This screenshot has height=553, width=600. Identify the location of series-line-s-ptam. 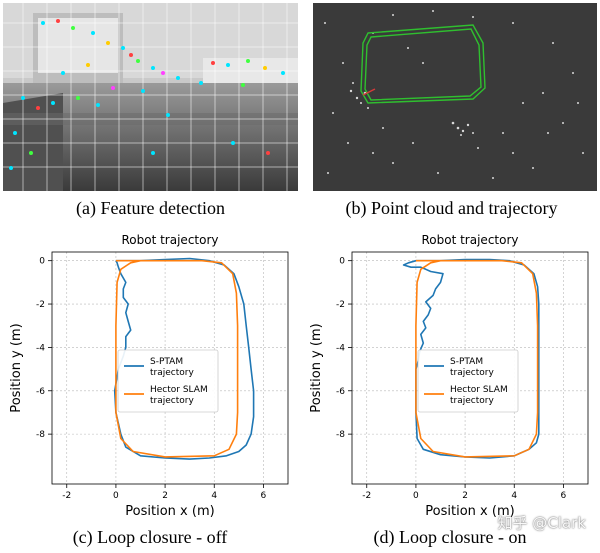
(184, 358).